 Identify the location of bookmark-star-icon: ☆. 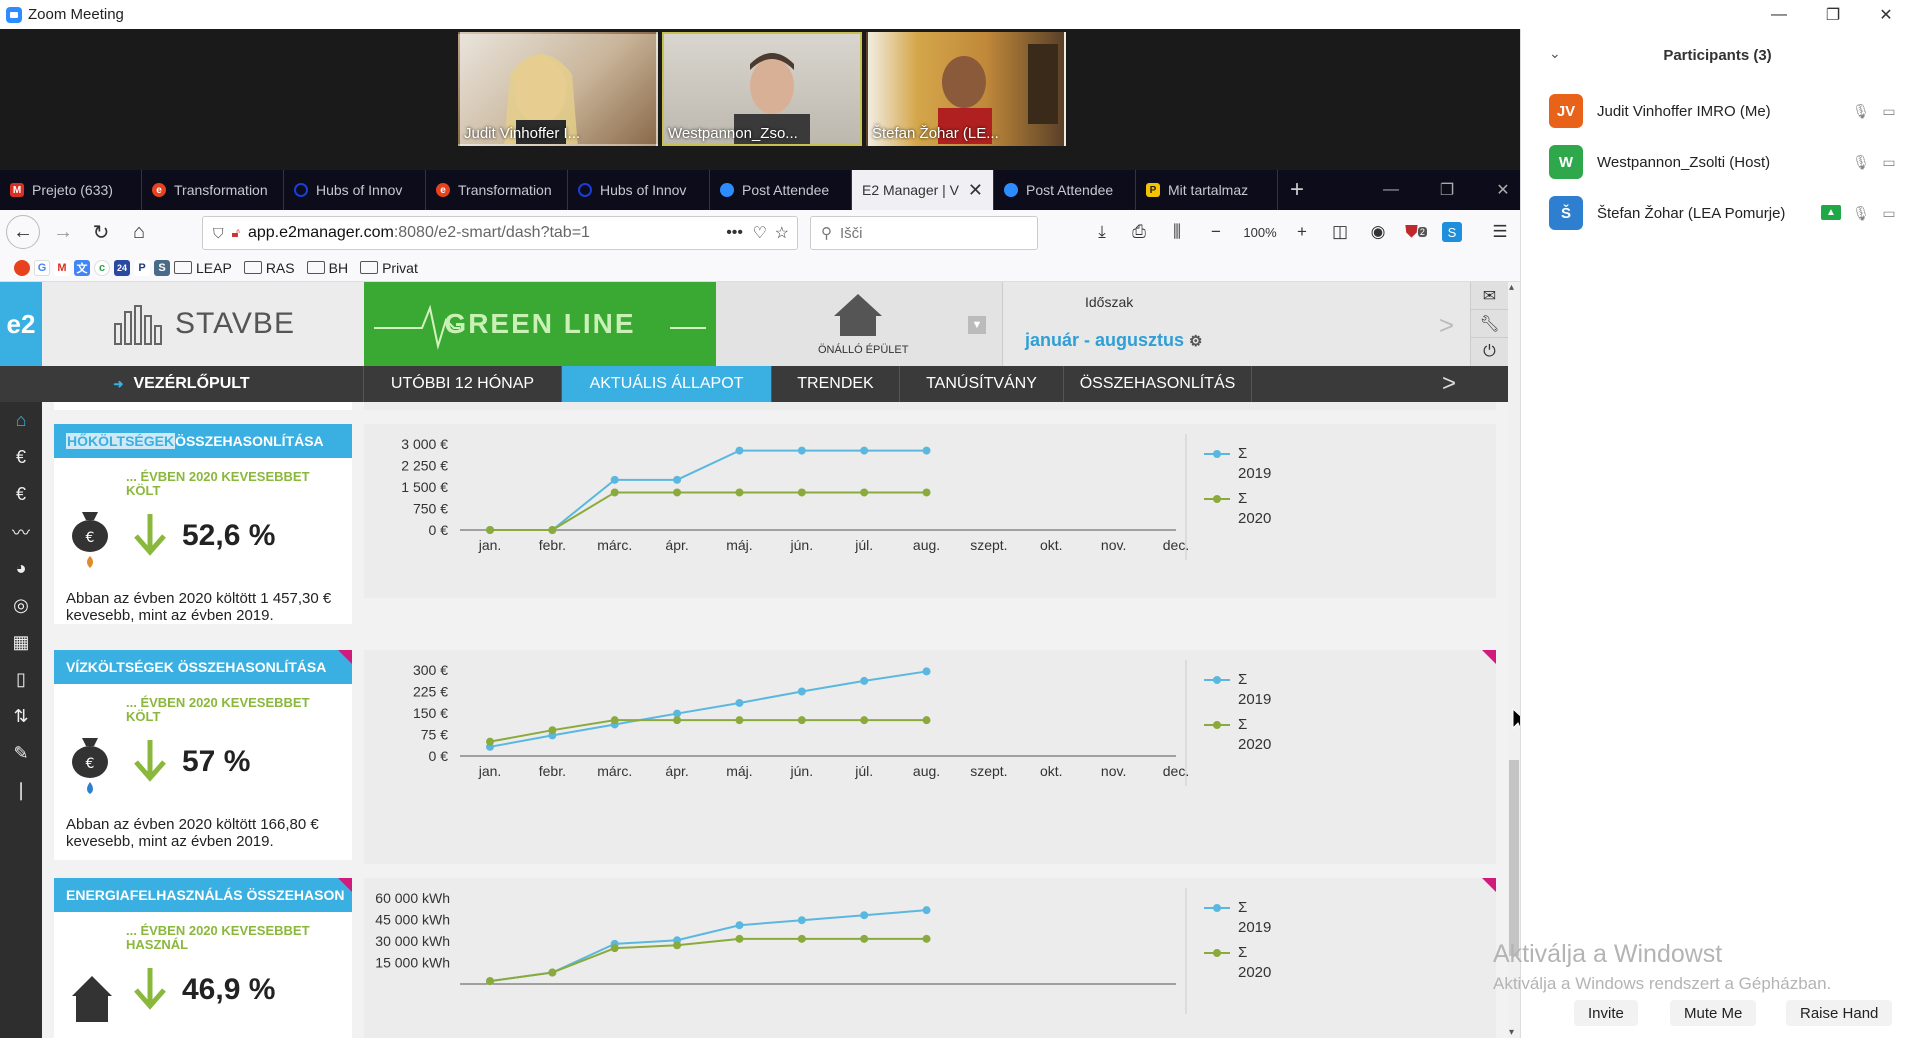
(781, 233).